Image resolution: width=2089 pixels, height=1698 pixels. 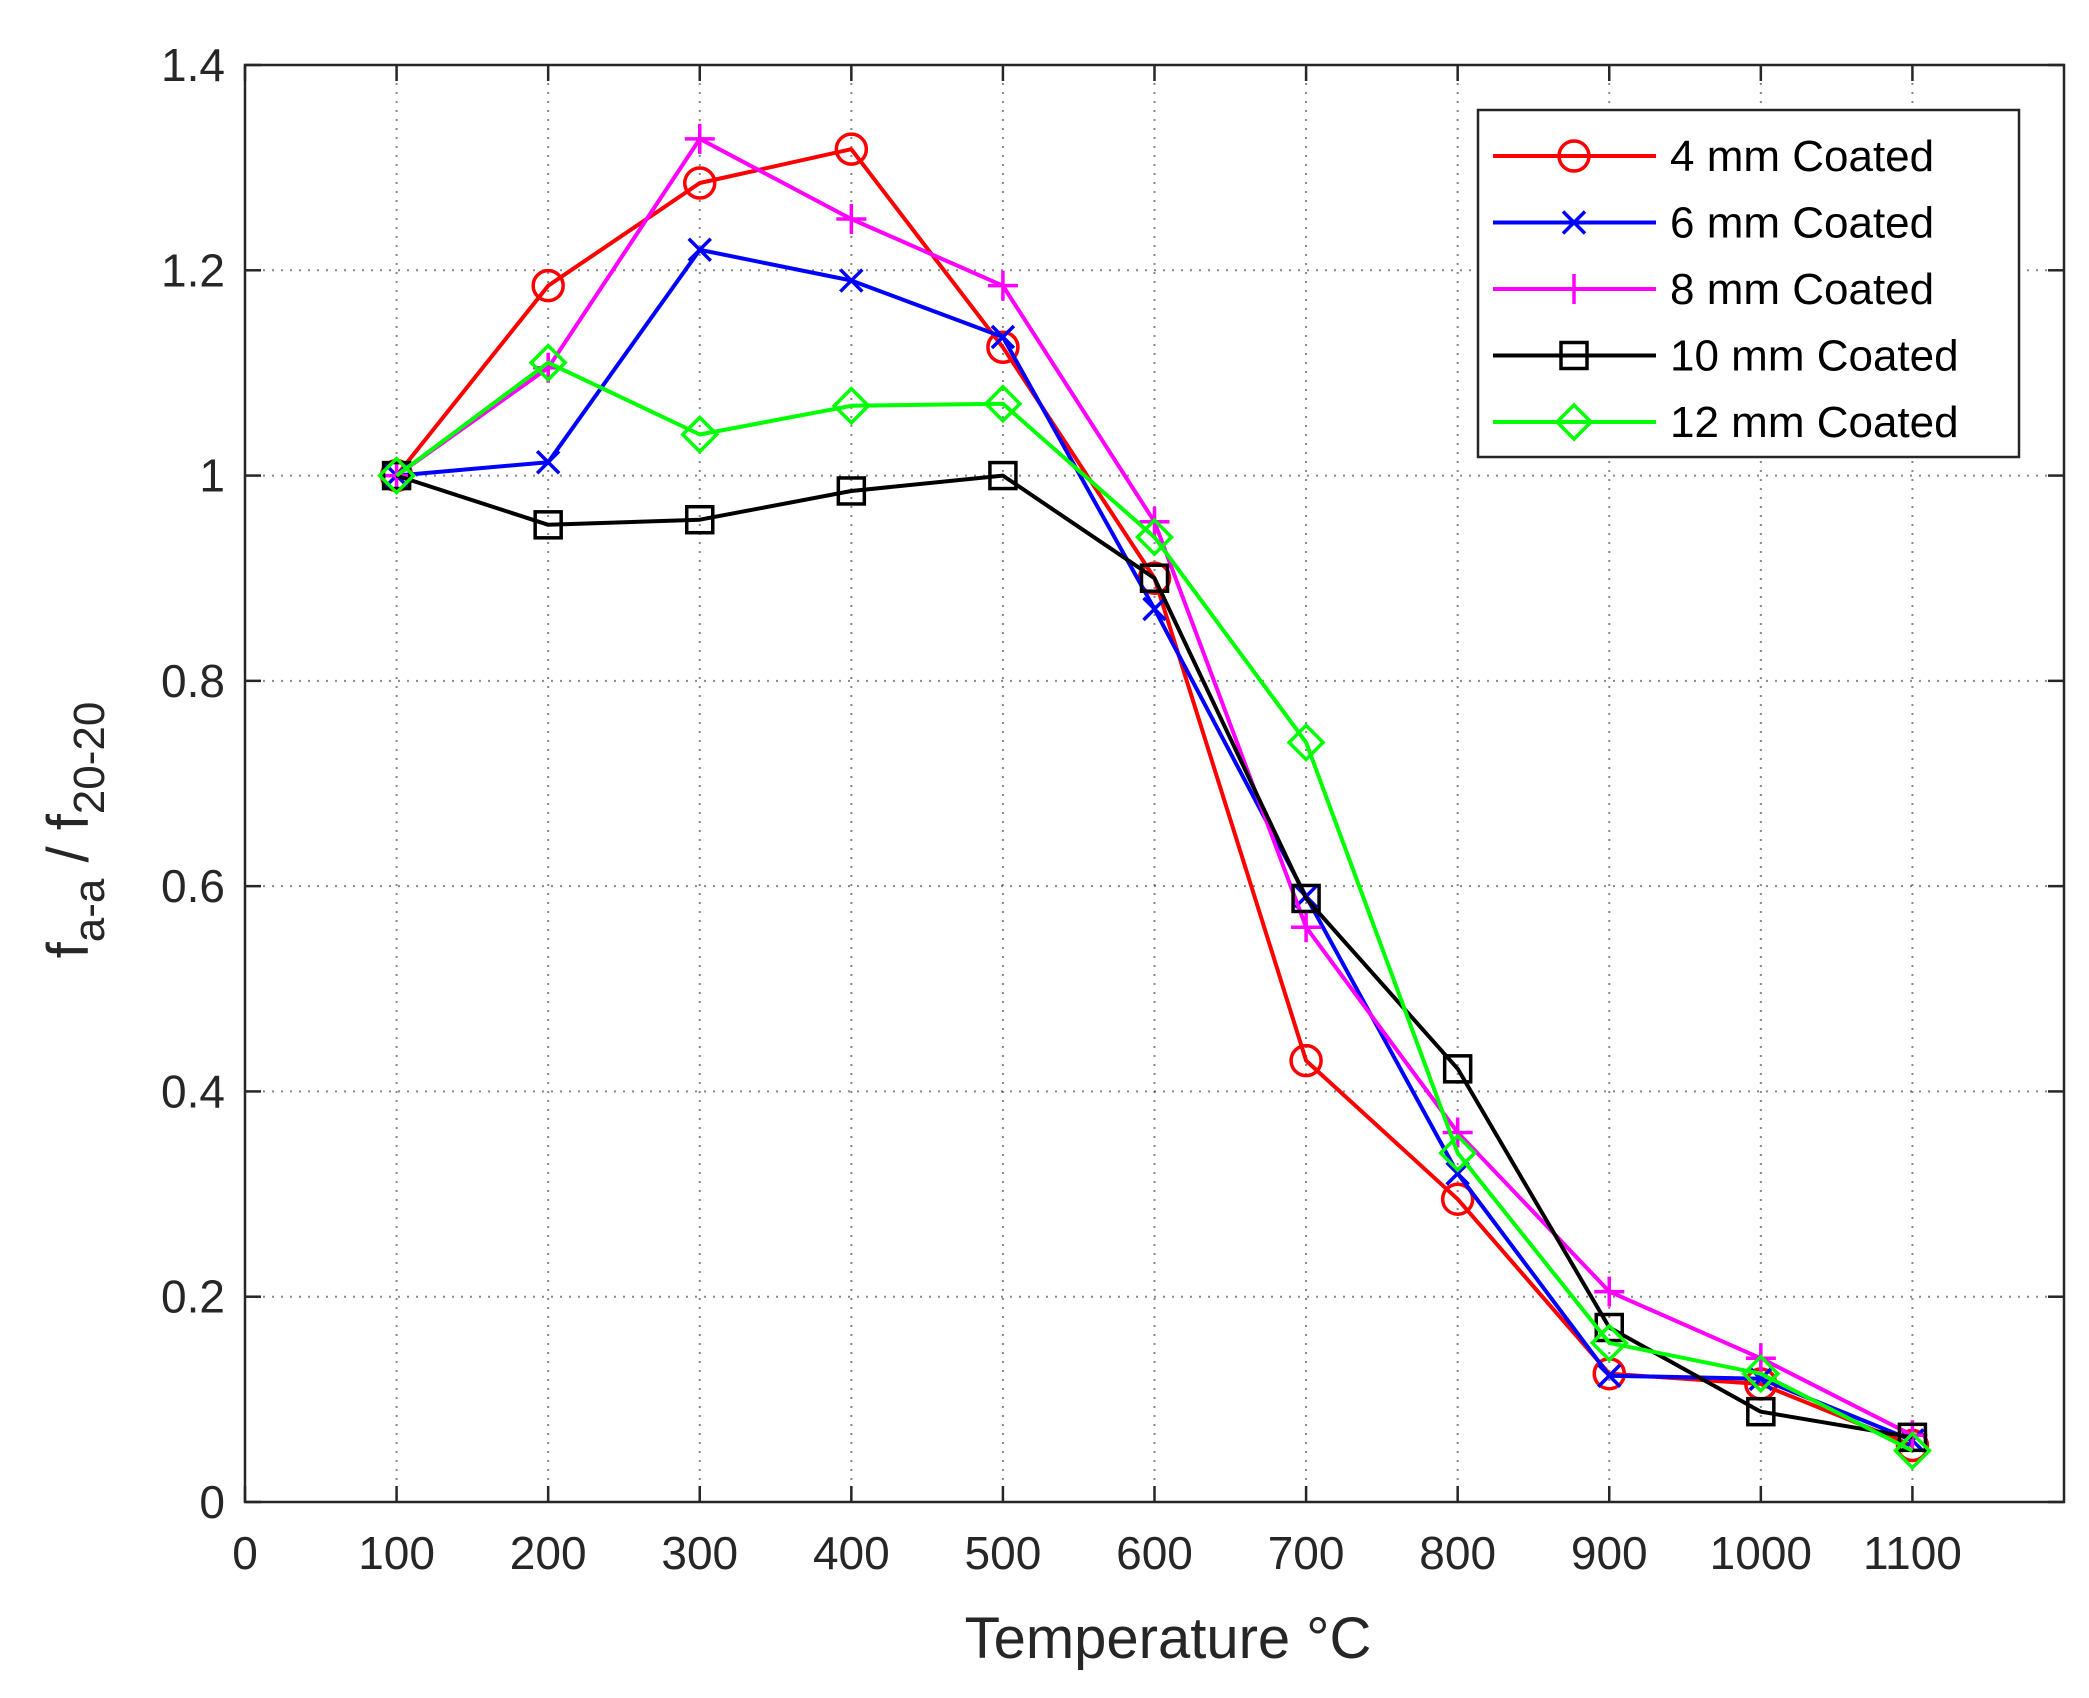 What do you see at coordinates (193, 783) in the screenshot?
I see `y-axis-tick-labels: 0 0.2 0.4 0.6 0.8 1 1.2 1.4` at bounding box center [193, 783].